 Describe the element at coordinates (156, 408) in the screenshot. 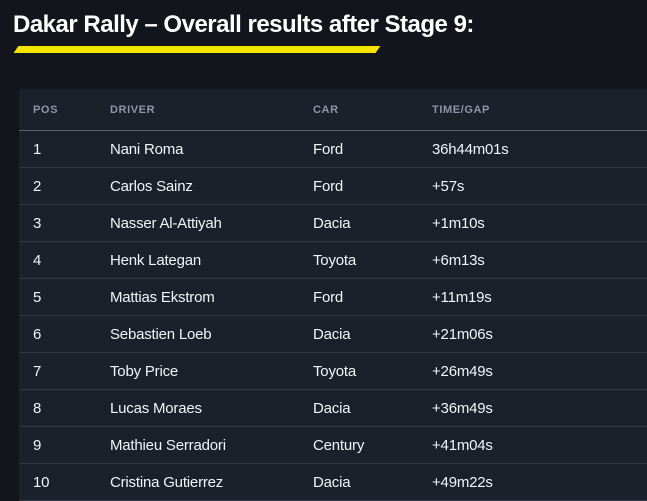

I see `row-driver: Lucas Moraes` at that location.